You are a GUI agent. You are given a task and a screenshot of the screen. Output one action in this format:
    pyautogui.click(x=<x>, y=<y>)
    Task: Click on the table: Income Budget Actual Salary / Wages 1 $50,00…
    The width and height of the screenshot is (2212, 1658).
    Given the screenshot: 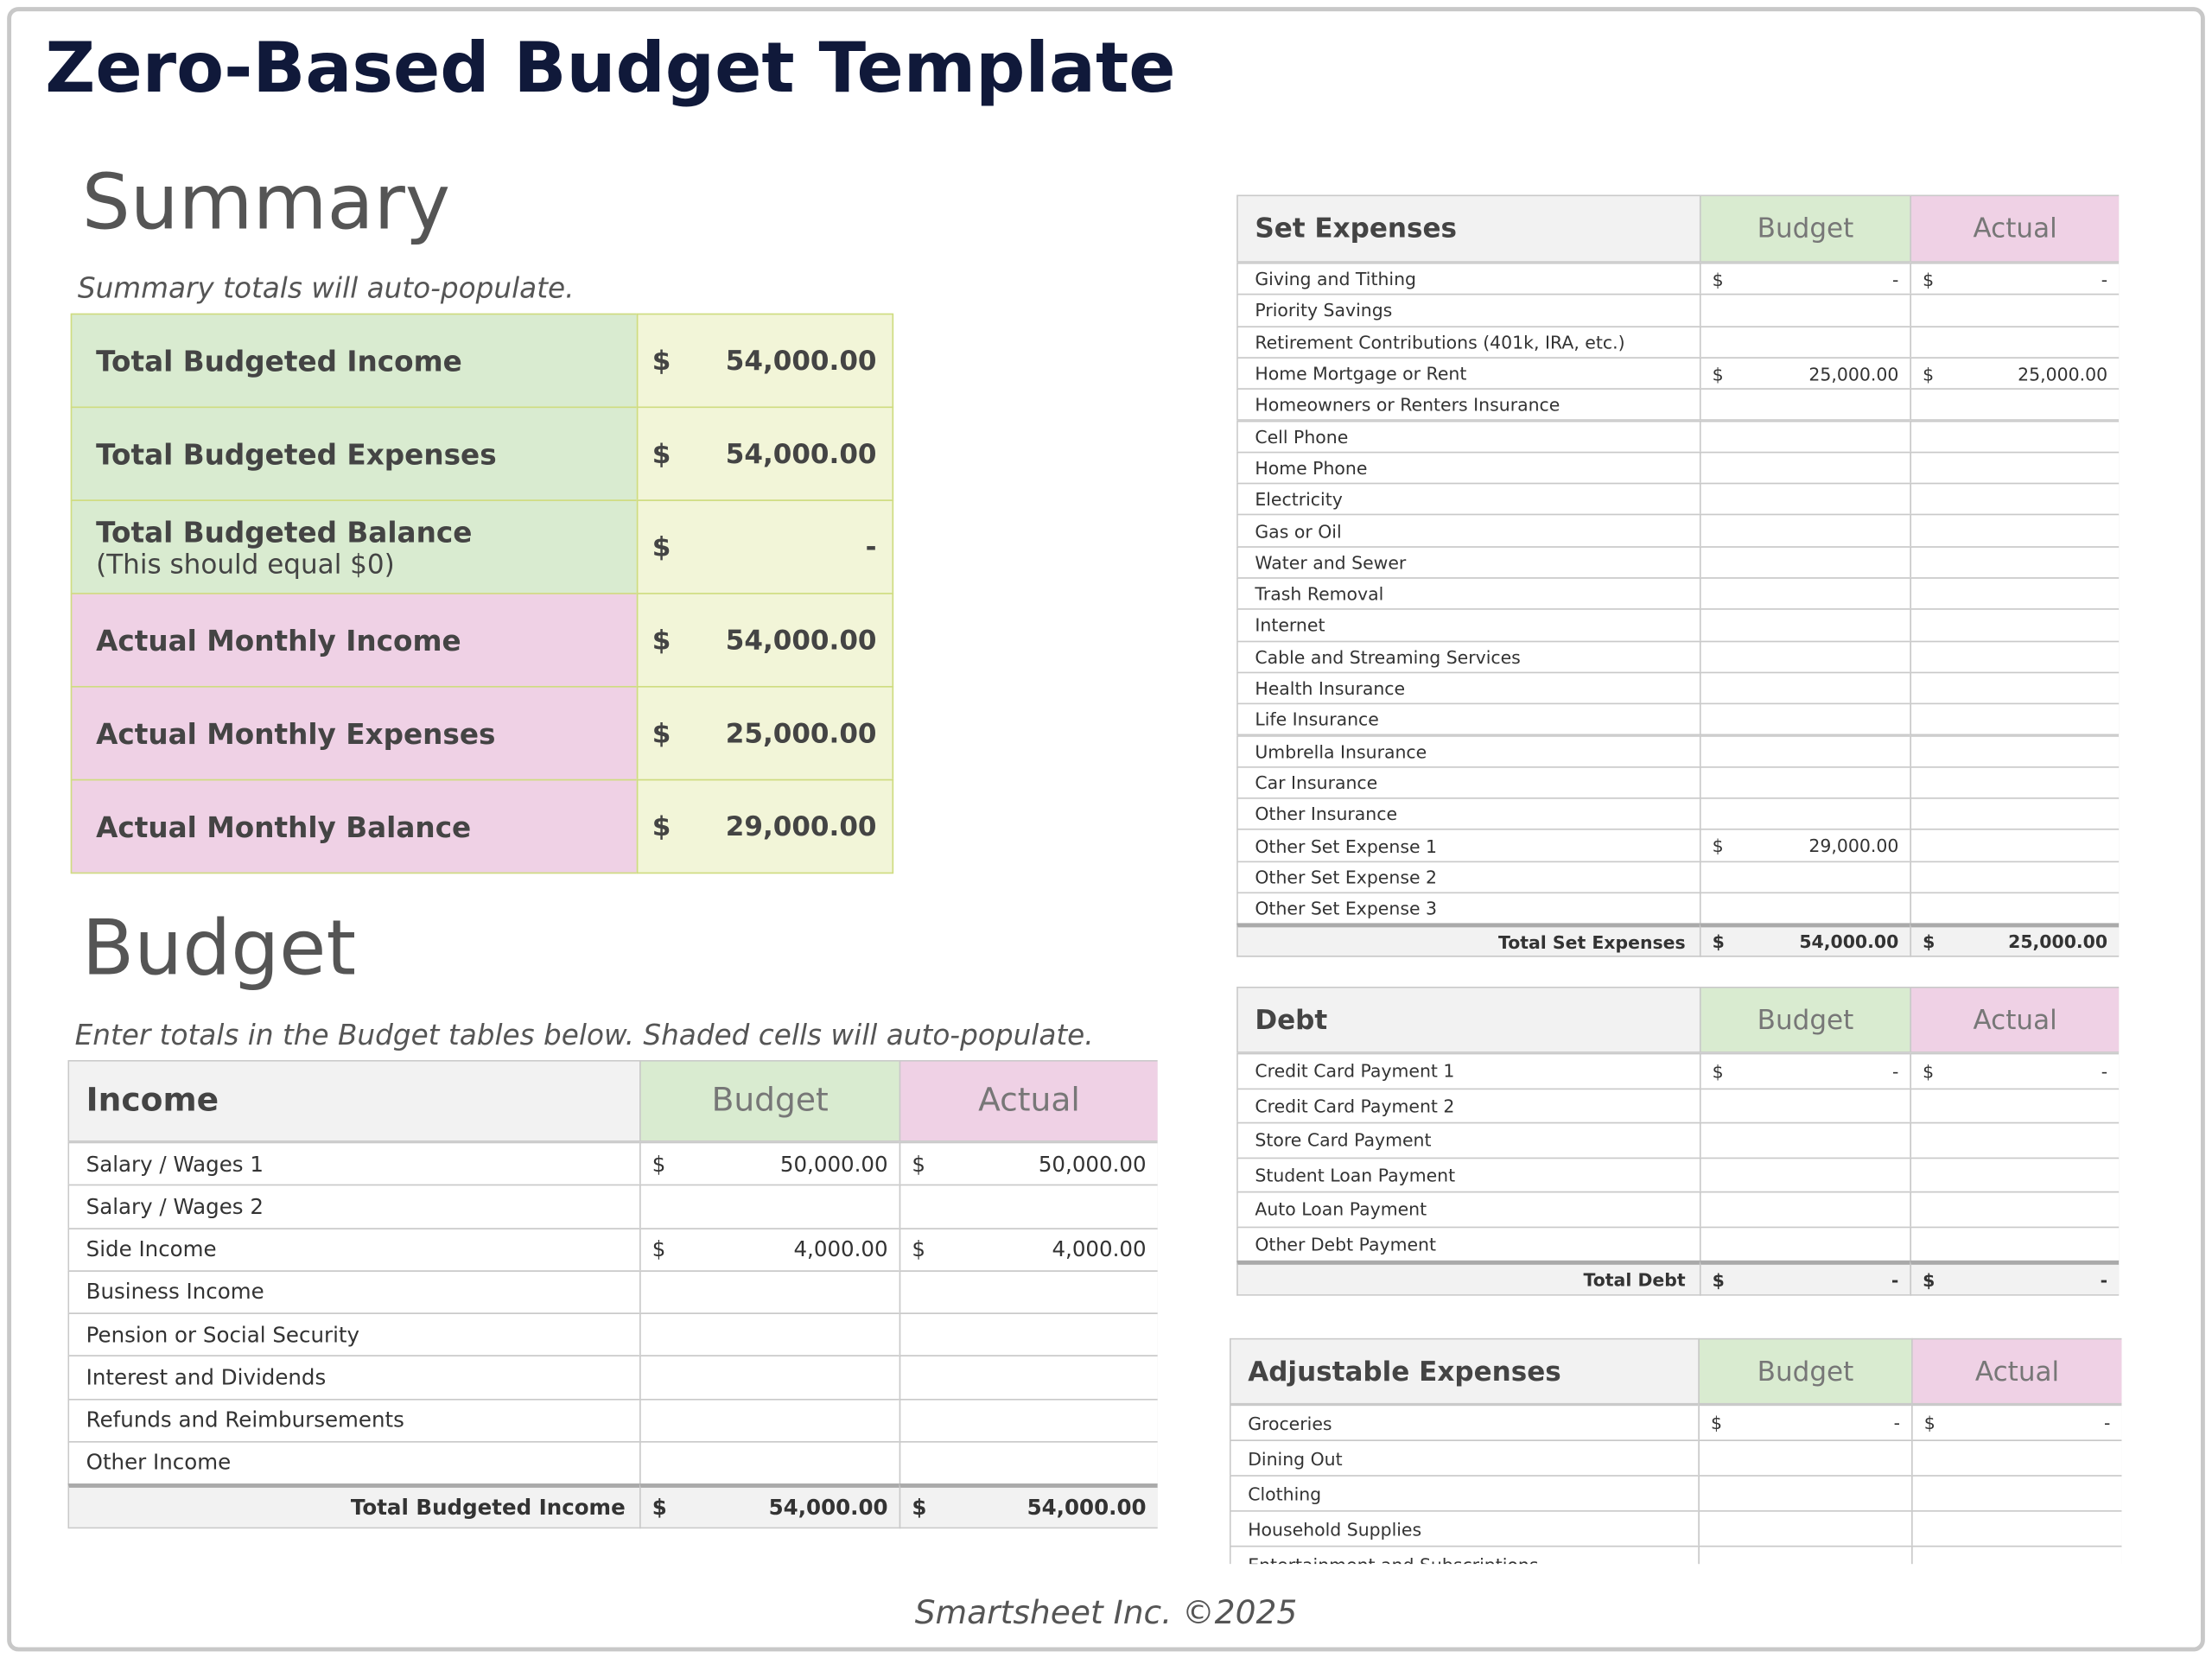 What is the action you would take?
    pyautogui.click(x=612, y=1294)
    